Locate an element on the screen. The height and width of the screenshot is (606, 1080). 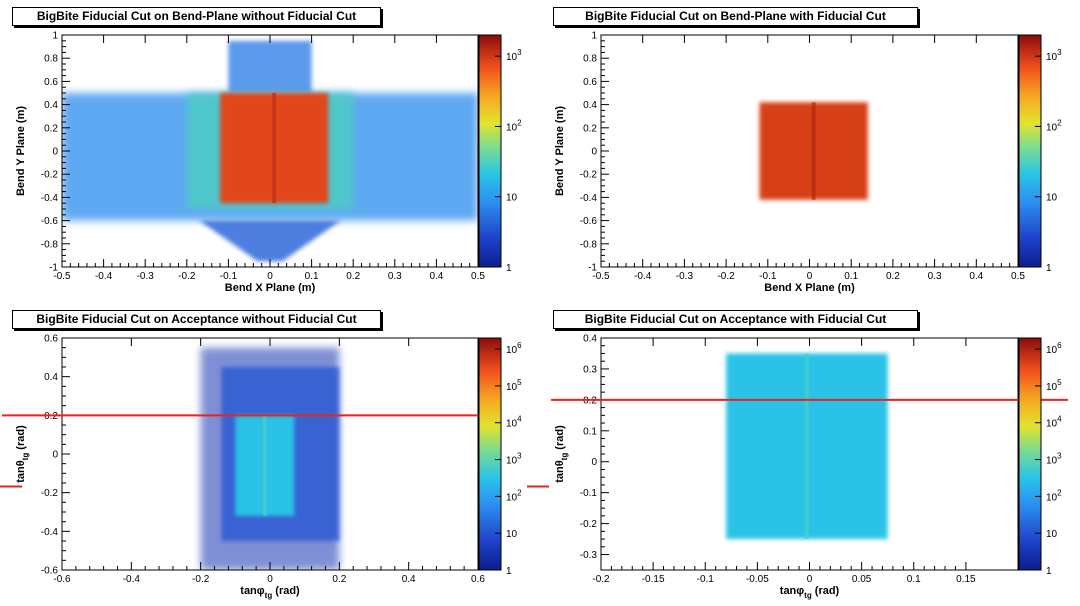
x-axis-label: tanφtg (rad) is located at coordinates (270, 592).